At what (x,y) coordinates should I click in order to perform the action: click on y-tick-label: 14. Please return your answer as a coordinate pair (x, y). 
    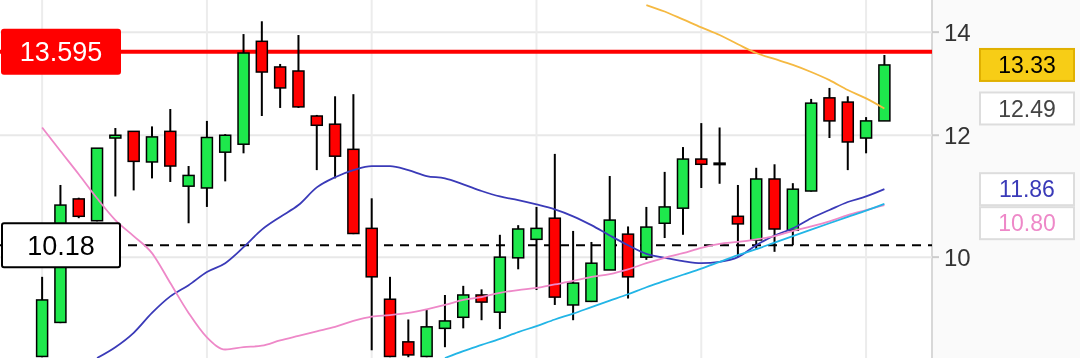
    Looking at the image, I should click on (957, 32).